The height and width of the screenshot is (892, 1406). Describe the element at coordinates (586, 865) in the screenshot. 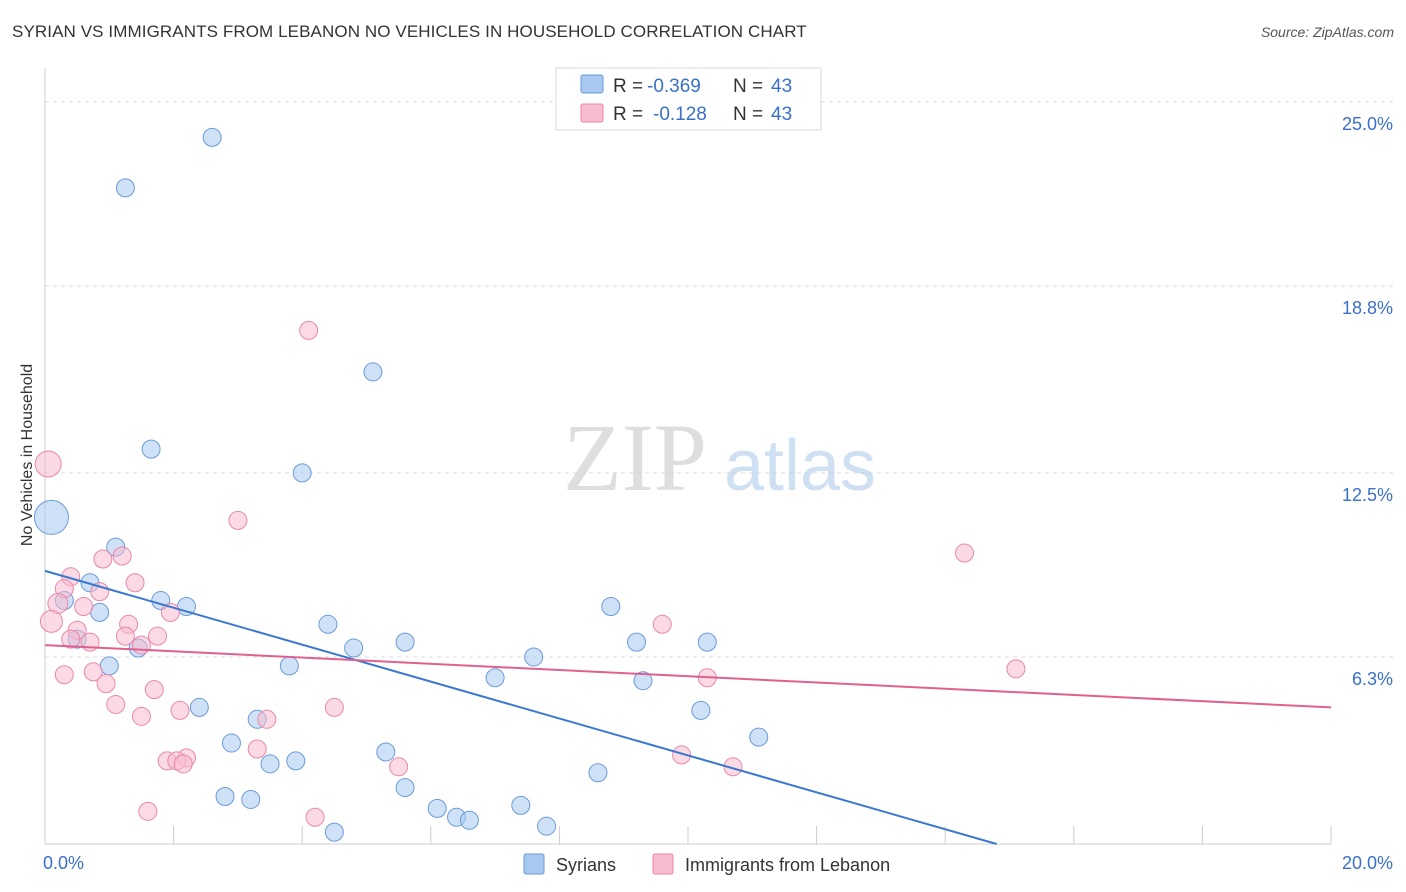

I see `legend-label-syrians: Syrians` at that location.